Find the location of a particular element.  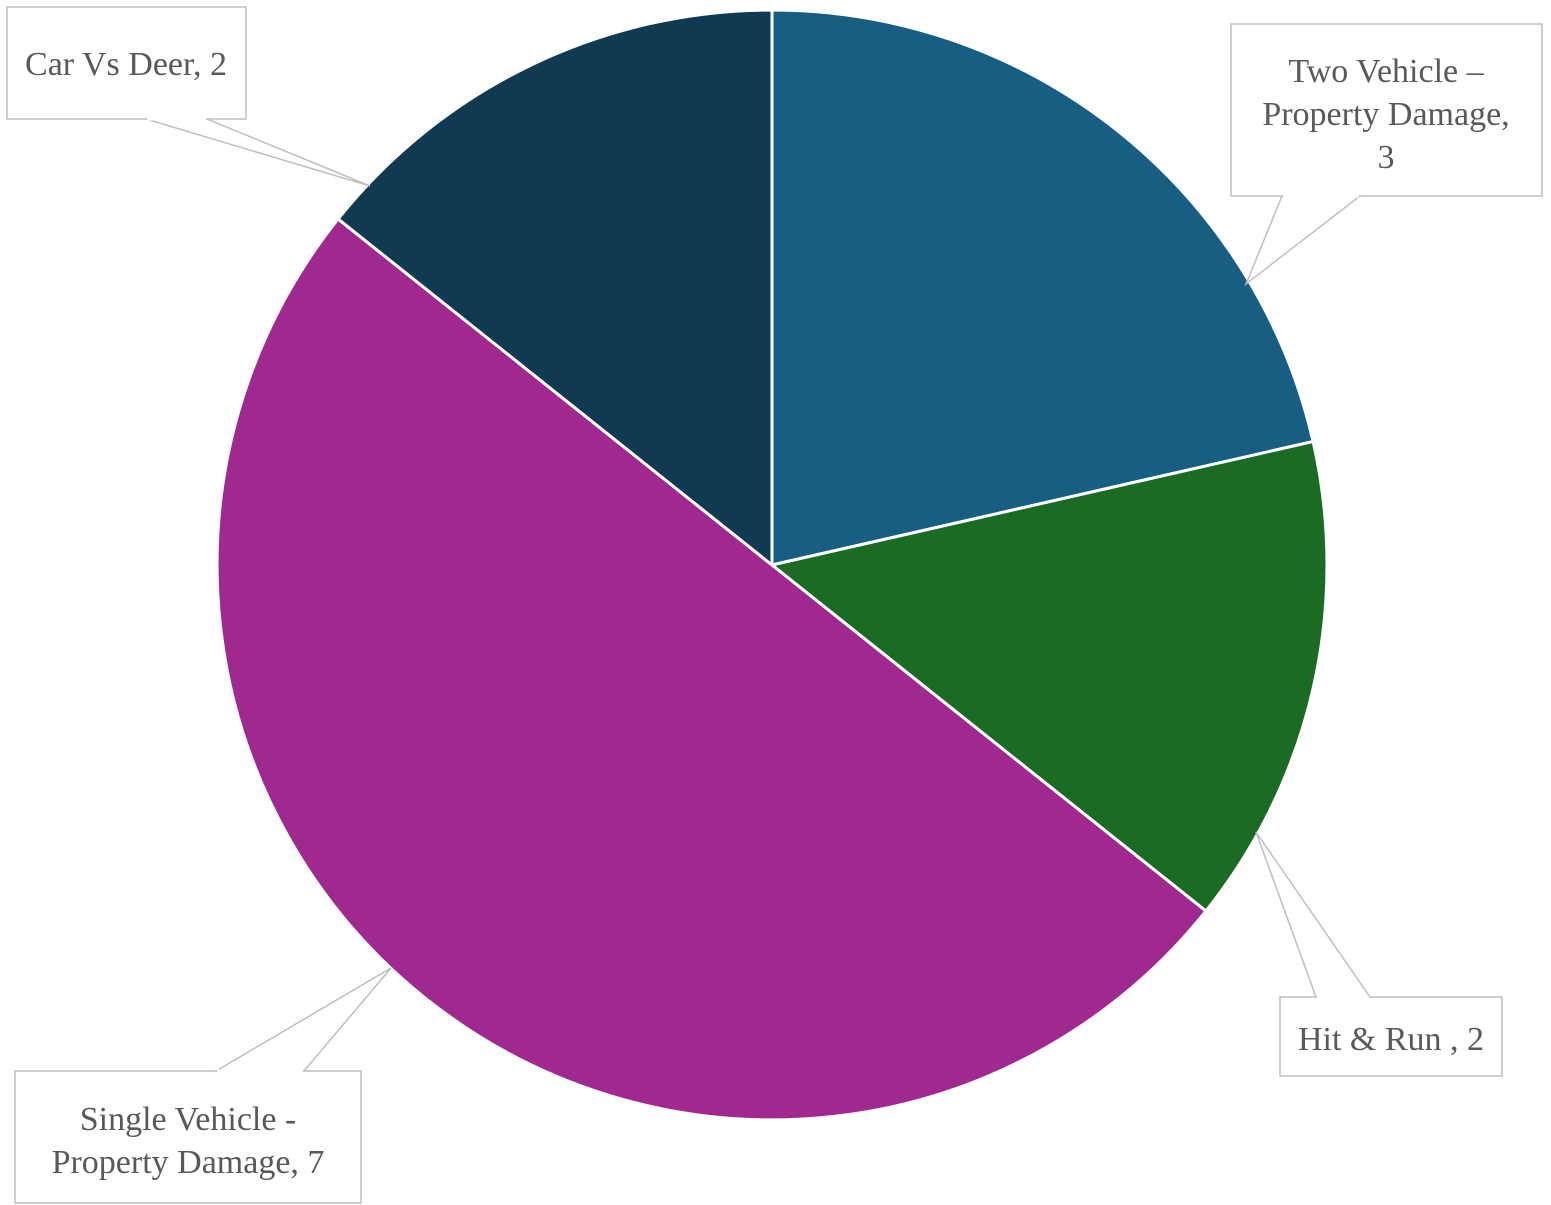

data-label-text: Property Damage, is located at coordinates (1385, 114).